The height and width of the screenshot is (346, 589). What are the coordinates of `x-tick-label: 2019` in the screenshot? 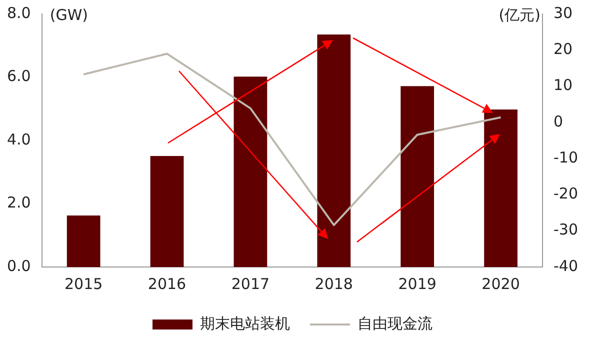 It's located at (417, 283).